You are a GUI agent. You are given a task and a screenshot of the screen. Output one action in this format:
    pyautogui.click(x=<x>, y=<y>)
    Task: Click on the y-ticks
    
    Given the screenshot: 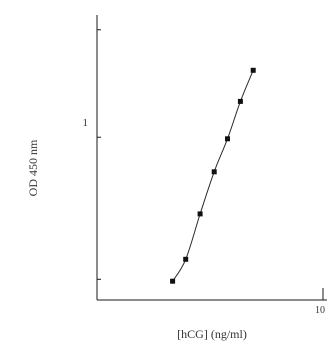 What is the action you would take?
    pyautogui.click(x=99, y=154)
    